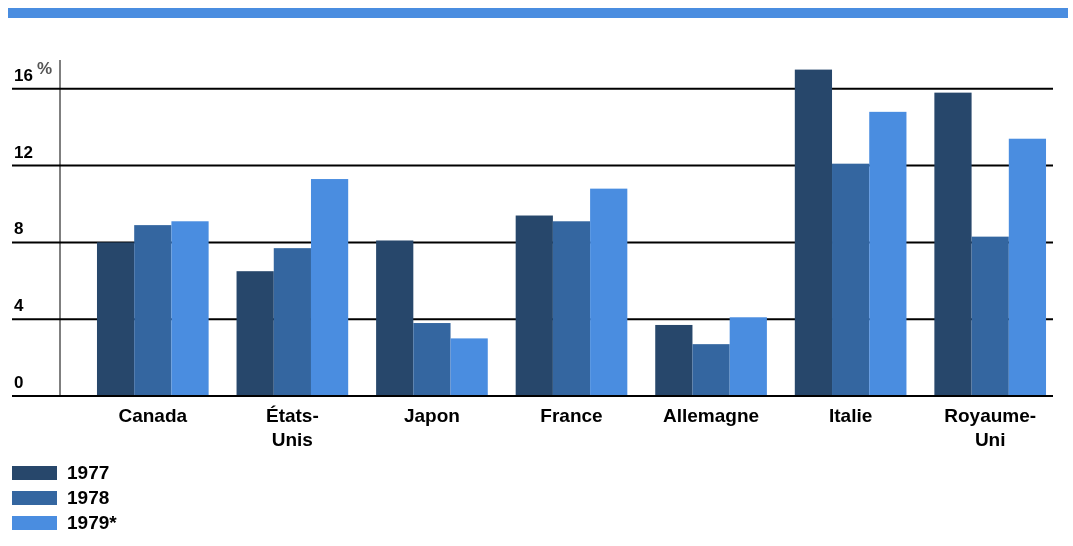  What do you see at coordinates (431, 415) in the screenshot?
I see `x-tick-label: Japon` at bounding box center [431, 415].